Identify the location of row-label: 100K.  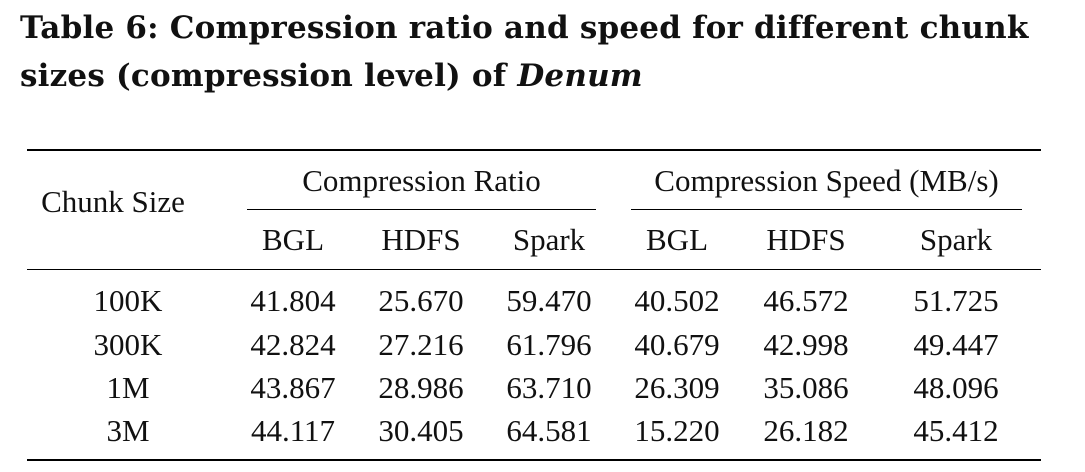
(128, 300).